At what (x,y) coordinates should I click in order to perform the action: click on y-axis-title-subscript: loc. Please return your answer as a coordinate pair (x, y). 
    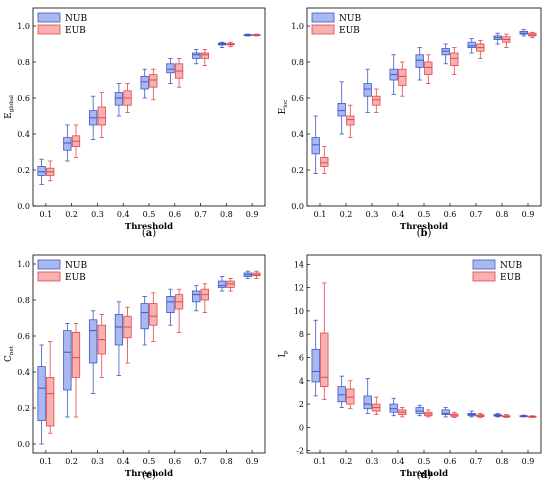
    Looking at the image, I should click on (286, 104).